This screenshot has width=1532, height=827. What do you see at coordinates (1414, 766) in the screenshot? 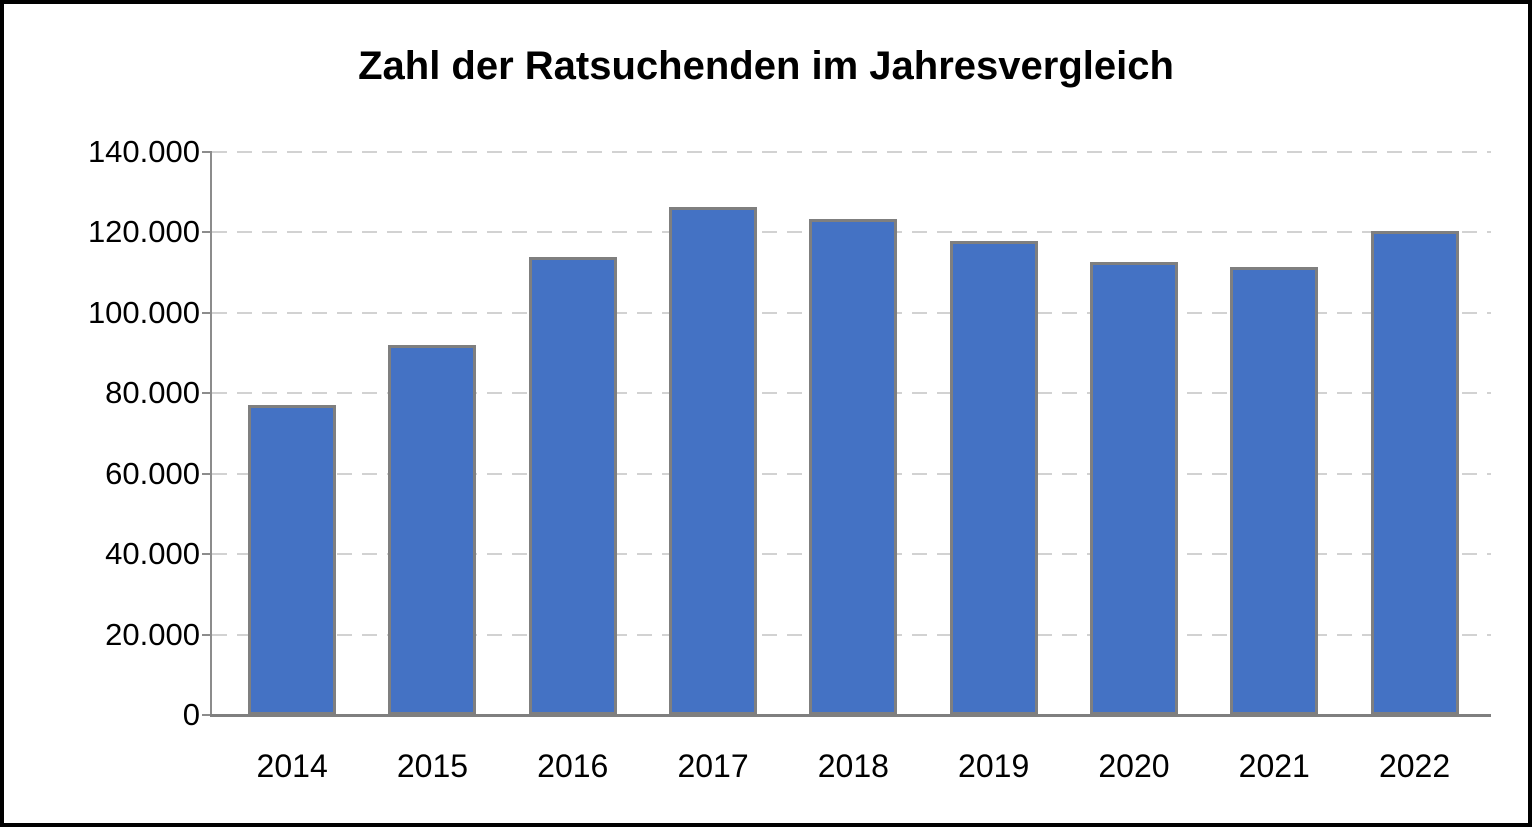
I see `x-axis-label-2022: 2022` at bounding box center [1414, 766].